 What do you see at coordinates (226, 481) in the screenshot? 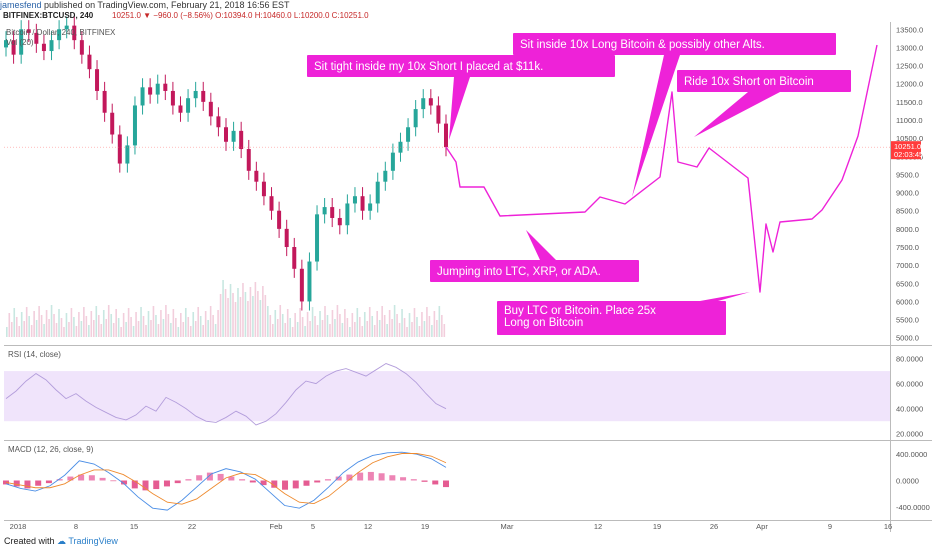
I see `macd-series-line` at bounding box center [226, 481].